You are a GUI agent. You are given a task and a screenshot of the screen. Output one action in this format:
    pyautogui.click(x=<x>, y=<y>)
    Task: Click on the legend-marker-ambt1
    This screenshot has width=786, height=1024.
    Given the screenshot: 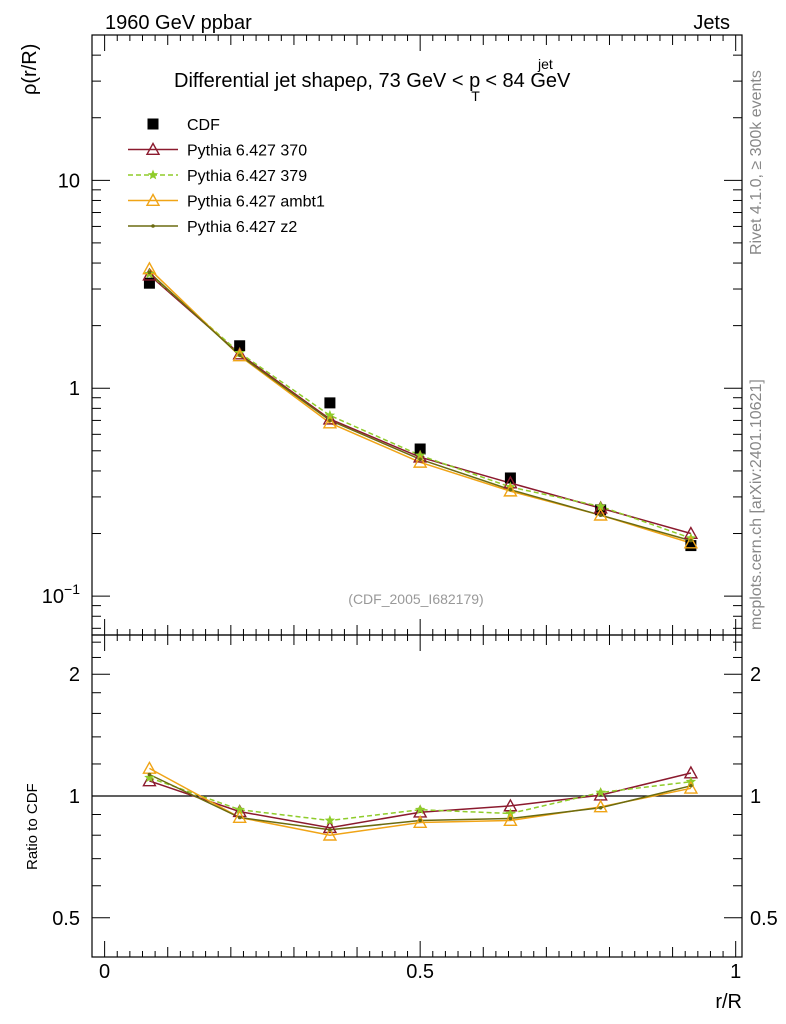 What is the action you would take?
    pyautogui.click(x=153, y=200)
    